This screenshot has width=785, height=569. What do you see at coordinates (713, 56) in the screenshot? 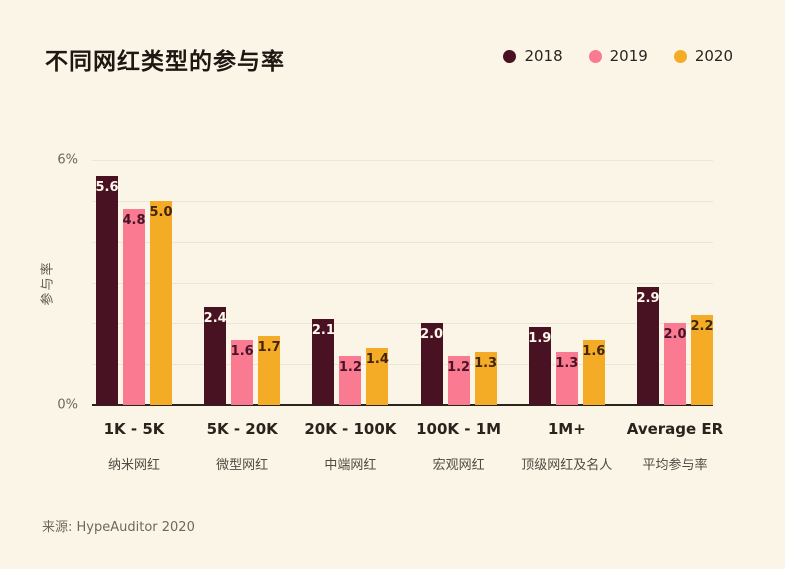
I see `legend-label: 2020` at bounding box center [713, 56].